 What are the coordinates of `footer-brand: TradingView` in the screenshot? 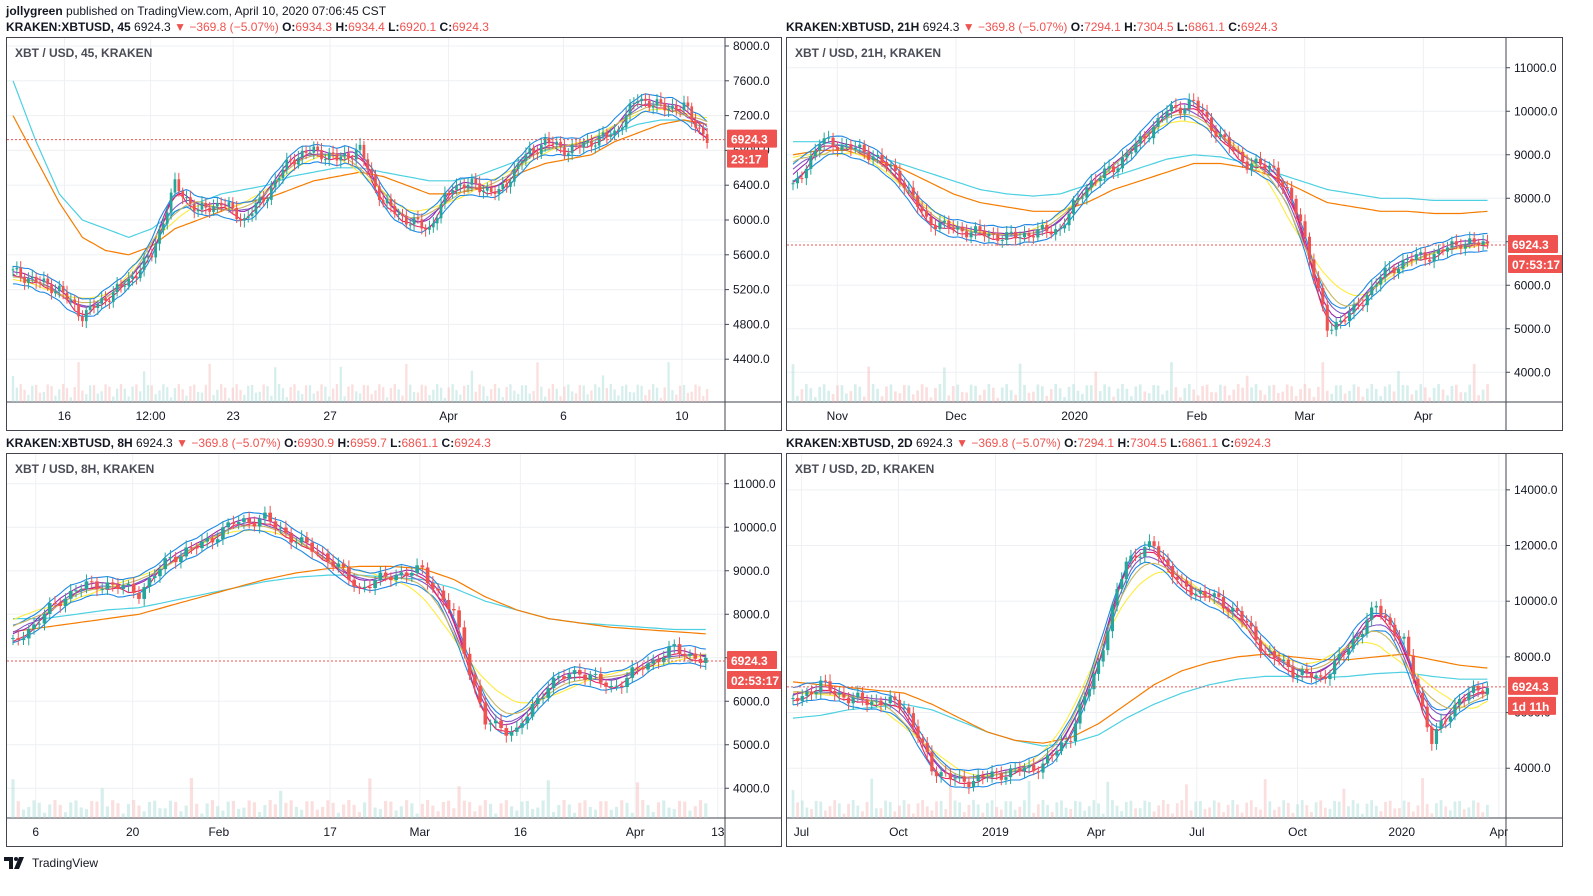 It's located at (65, 863).